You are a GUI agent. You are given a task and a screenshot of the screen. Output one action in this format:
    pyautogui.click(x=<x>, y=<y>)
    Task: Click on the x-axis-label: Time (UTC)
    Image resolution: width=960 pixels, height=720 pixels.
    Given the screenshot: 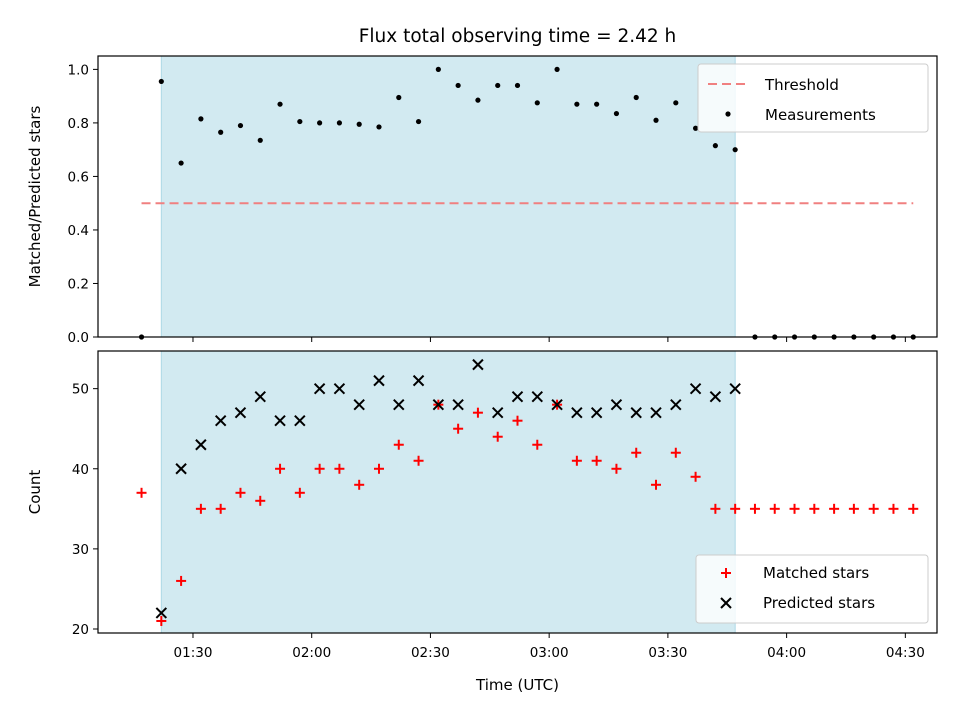 What is the action you would take?
    pyautogui.click(x=517, y=685)
    